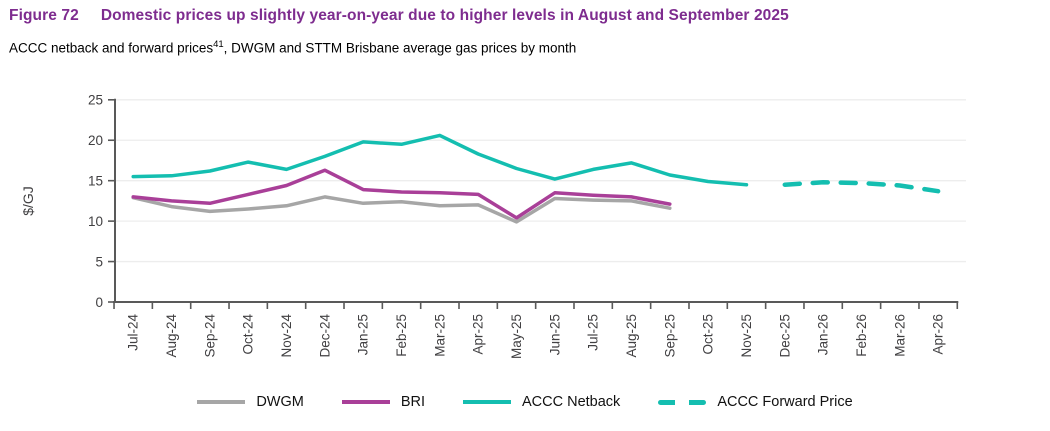 The image size is (1050, 431). What do you see at coordinates (571, 402) in the screenshot?
I see `legend-label: ACCC Netback` at bounding box center [571, 402].